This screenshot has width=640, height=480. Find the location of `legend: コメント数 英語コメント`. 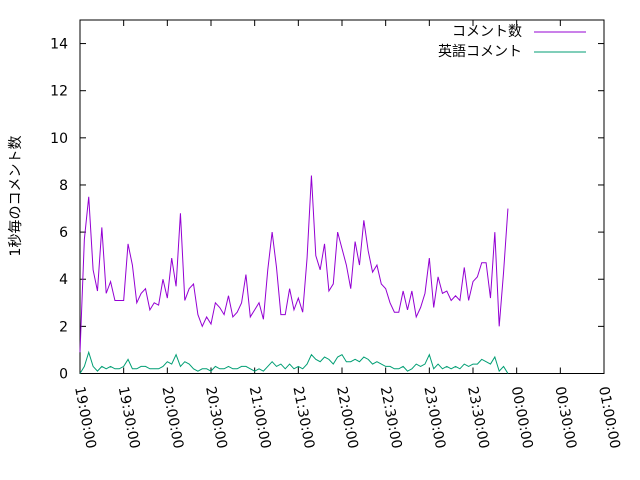

legend: コメント数 英語コメント is located at coordinates (512, 42).